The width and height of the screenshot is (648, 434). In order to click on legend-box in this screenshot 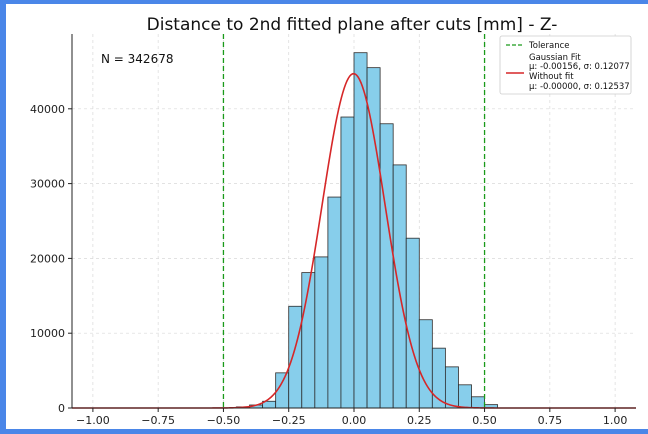, I will do `click(565, 65)`.